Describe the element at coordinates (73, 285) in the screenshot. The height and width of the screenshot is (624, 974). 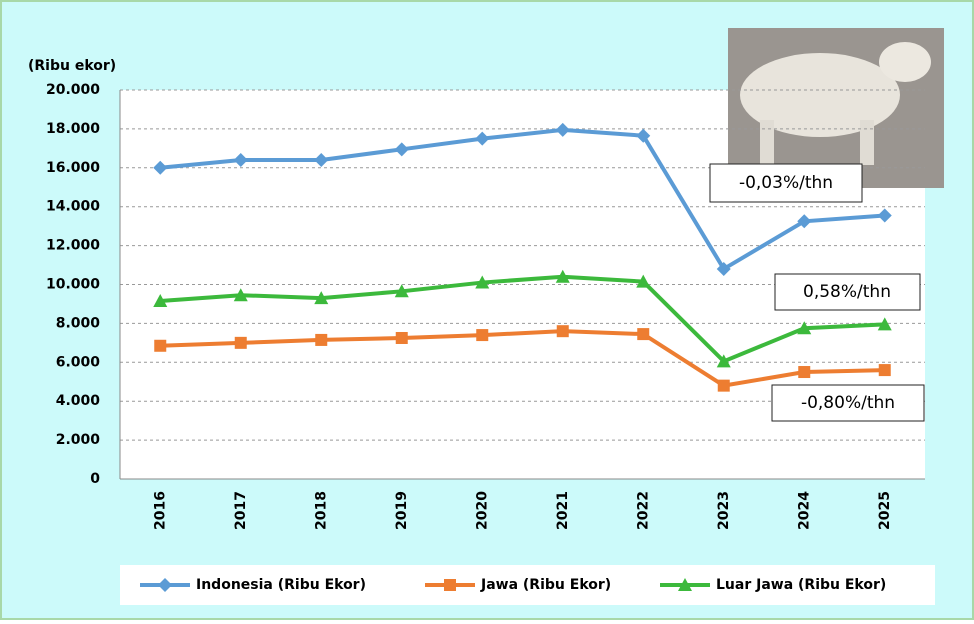
I see `y-tick-label: 10.000` at that location.